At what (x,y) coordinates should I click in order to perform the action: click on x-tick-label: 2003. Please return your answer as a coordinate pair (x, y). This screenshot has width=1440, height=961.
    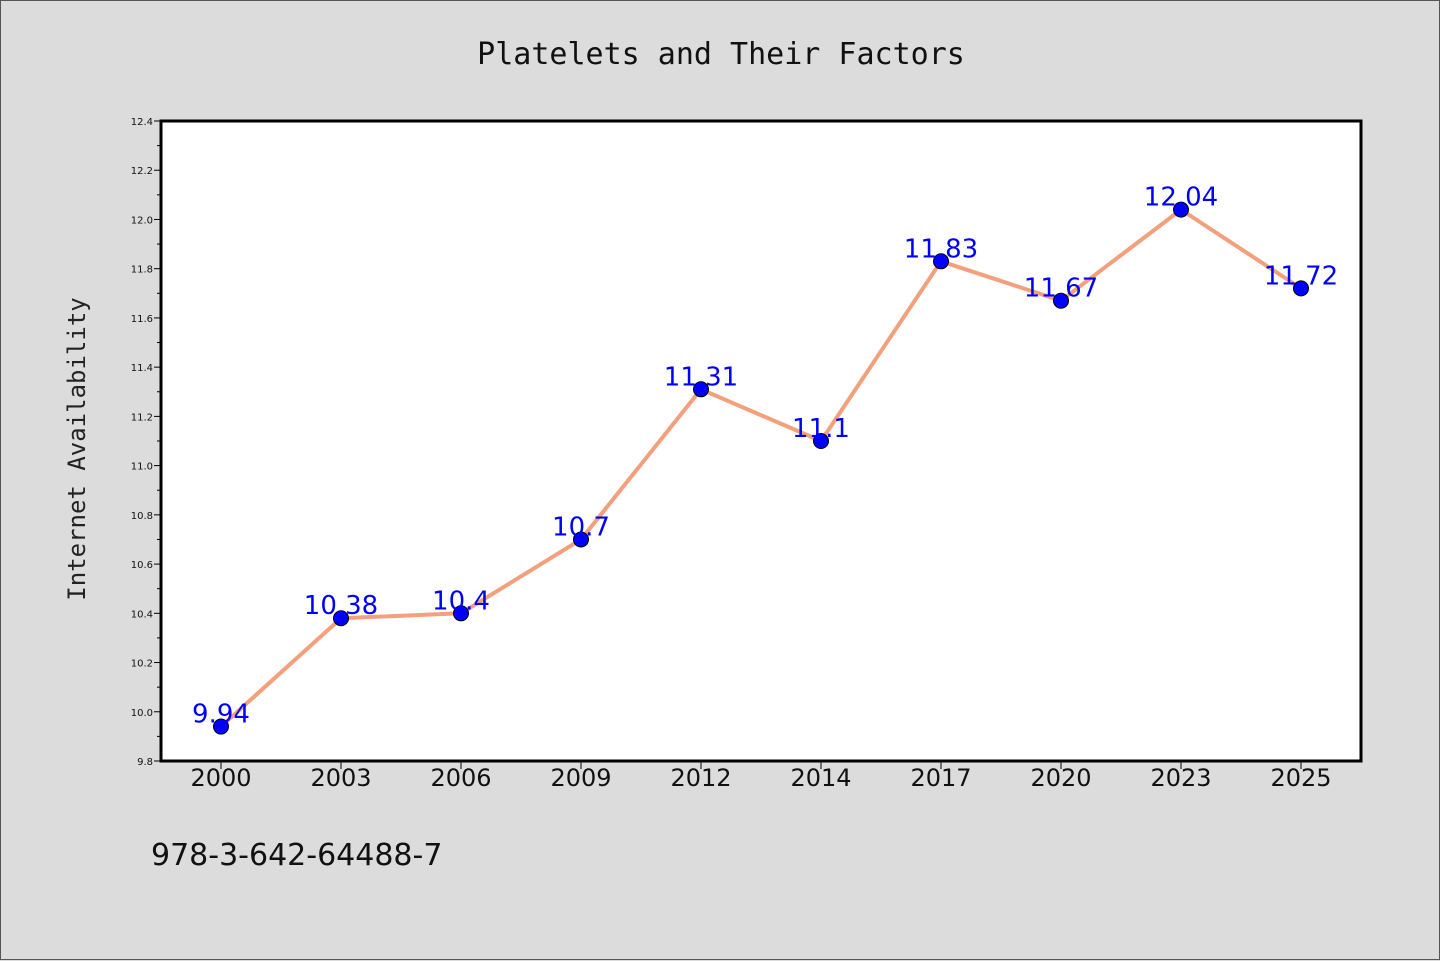
    Looking at the image, I should click on (340, 778).